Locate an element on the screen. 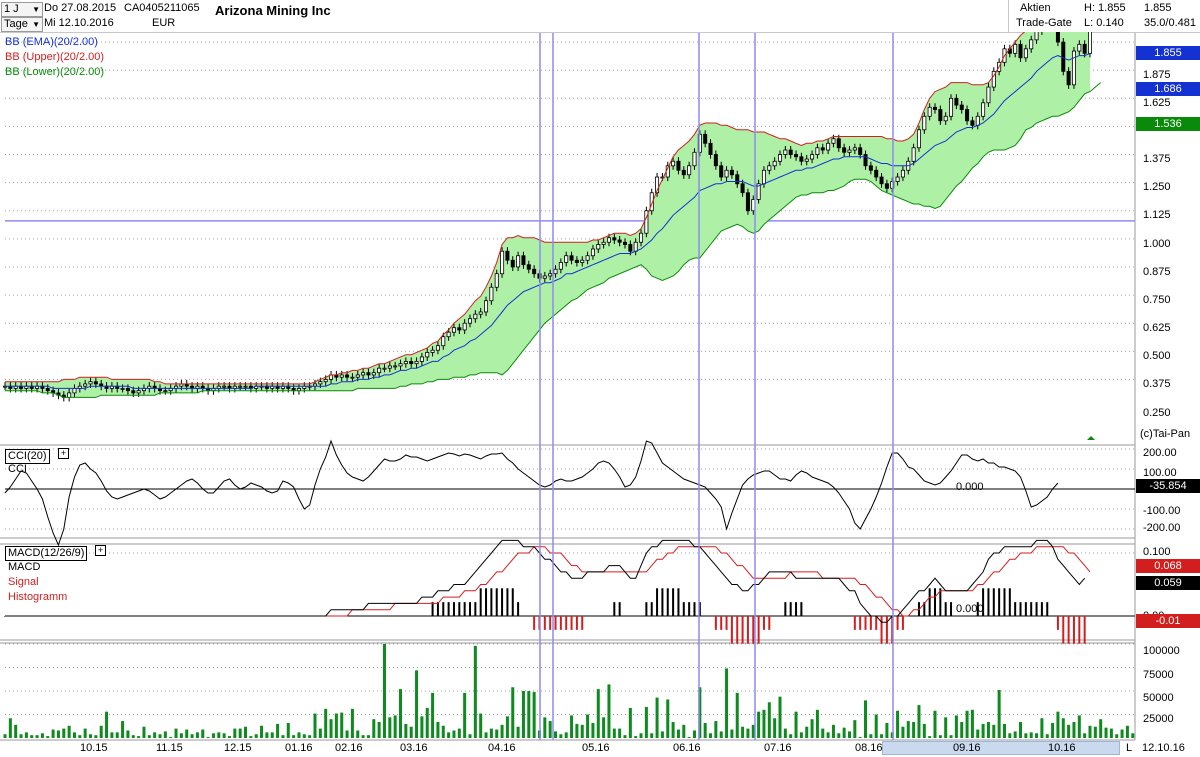 This screenshot has height=757, width=1200. scroll-end-button: L is located at coordinates (1129, 748).